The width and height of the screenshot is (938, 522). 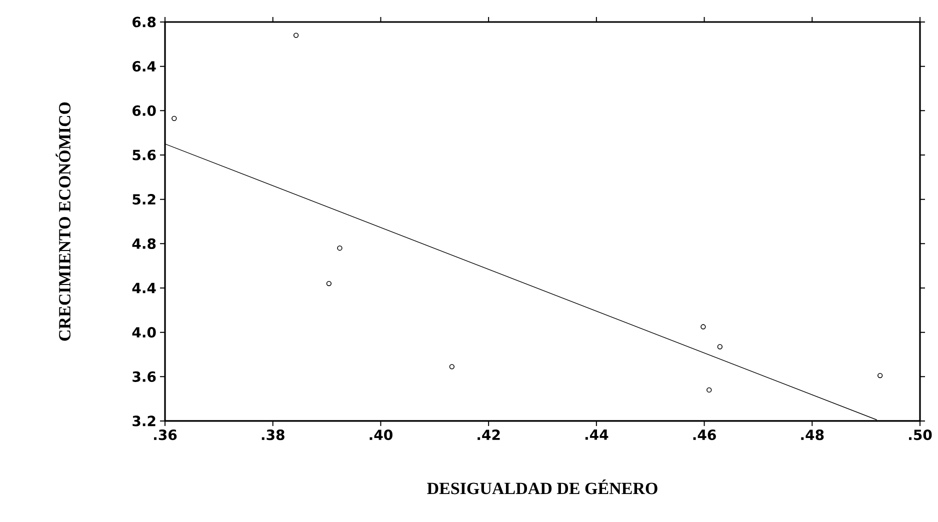 I want to click on x-tick-label: .36, so click(x=165, y=435).